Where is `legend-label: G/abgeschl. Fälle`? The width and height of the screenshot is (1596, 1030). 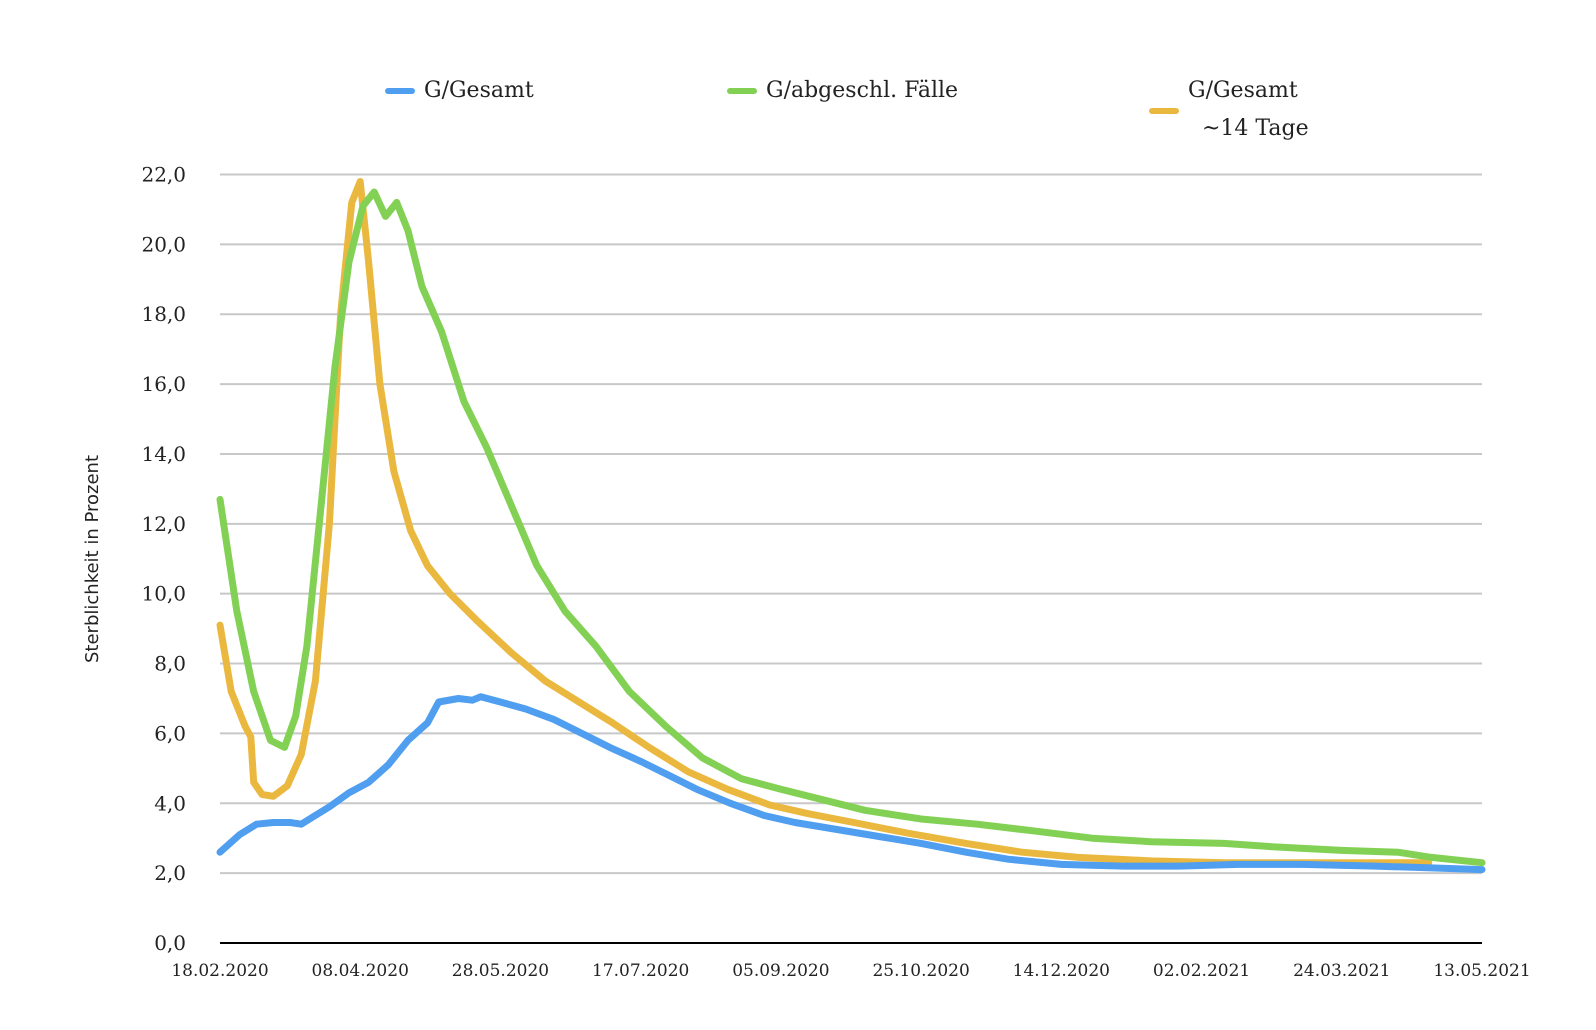 legend-label: G/abgeschl. Fälle is located at coordinates (862, 90).